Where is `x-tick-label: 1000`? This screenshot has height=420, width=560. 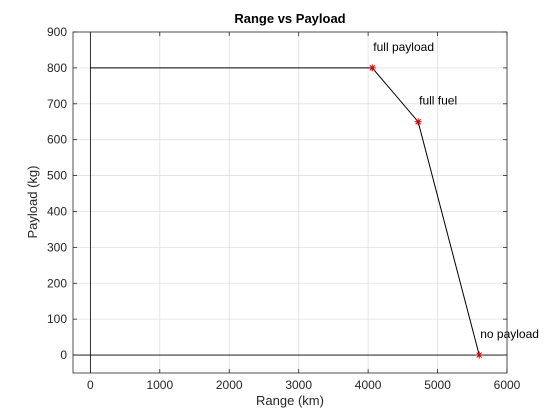
x-tick-label: 1000 is located at coordinates (159, 385).